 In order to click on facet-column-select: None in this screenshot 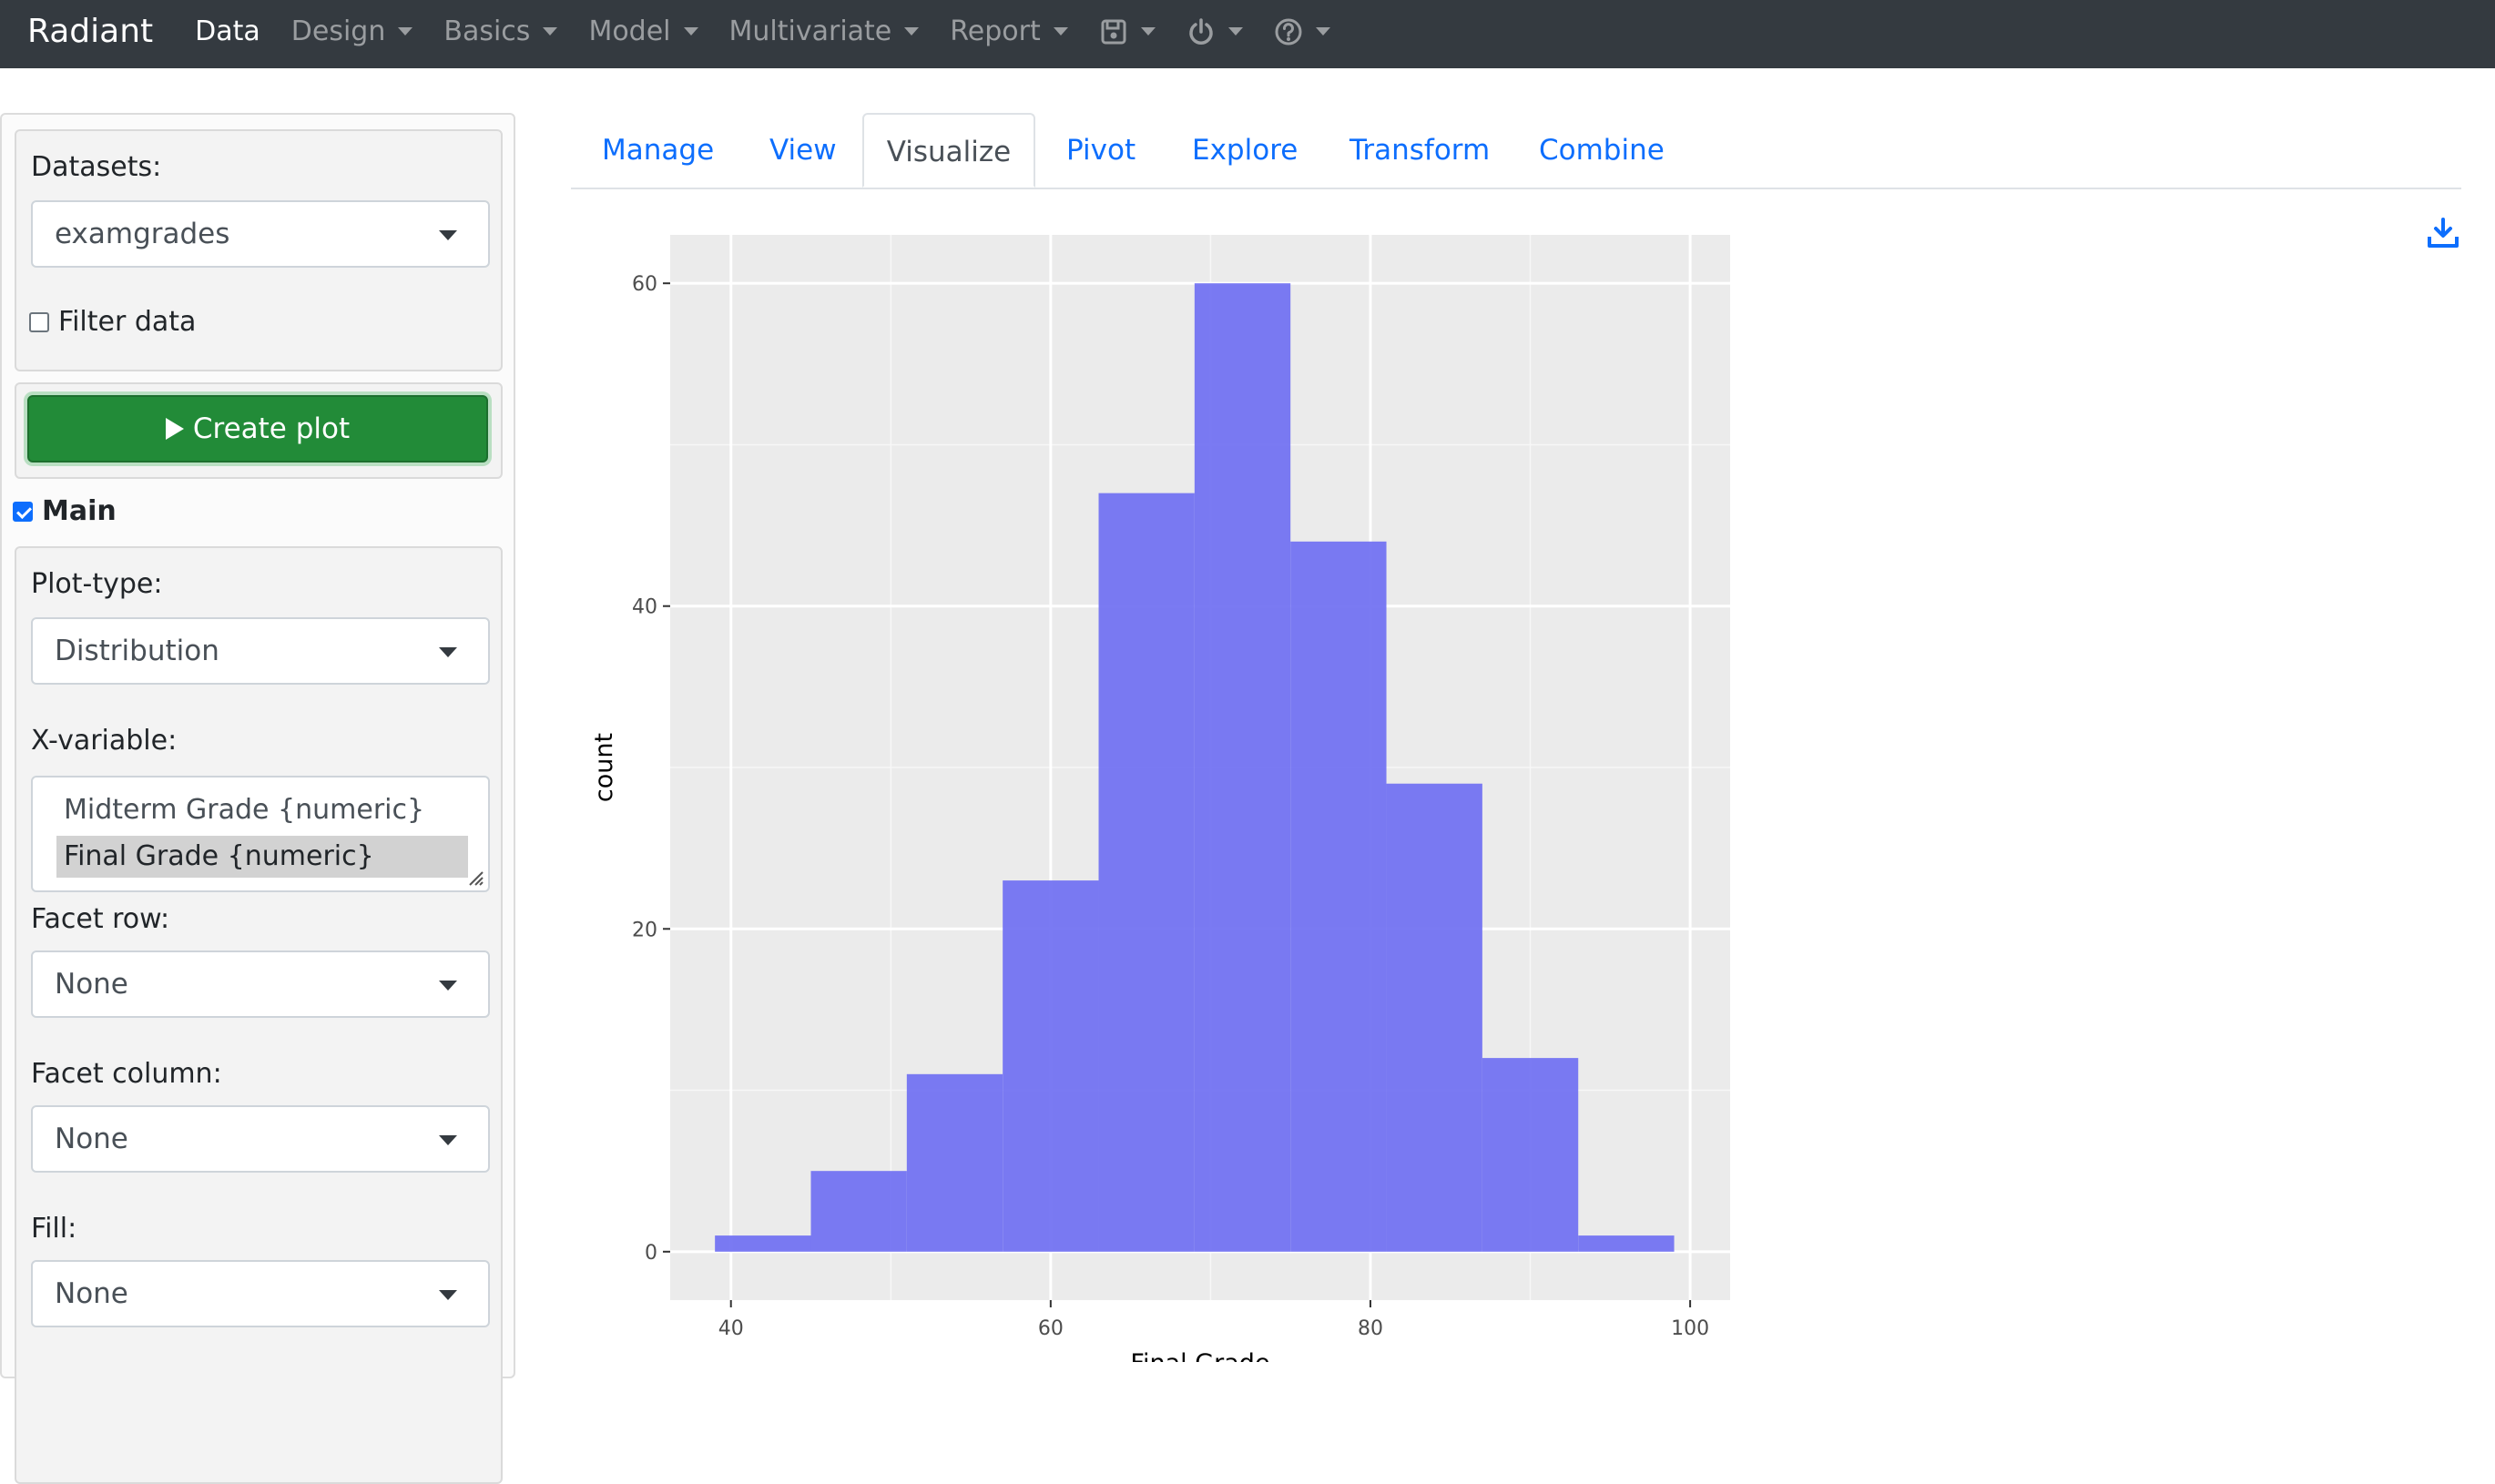, I will do `click(260, 1139)`.